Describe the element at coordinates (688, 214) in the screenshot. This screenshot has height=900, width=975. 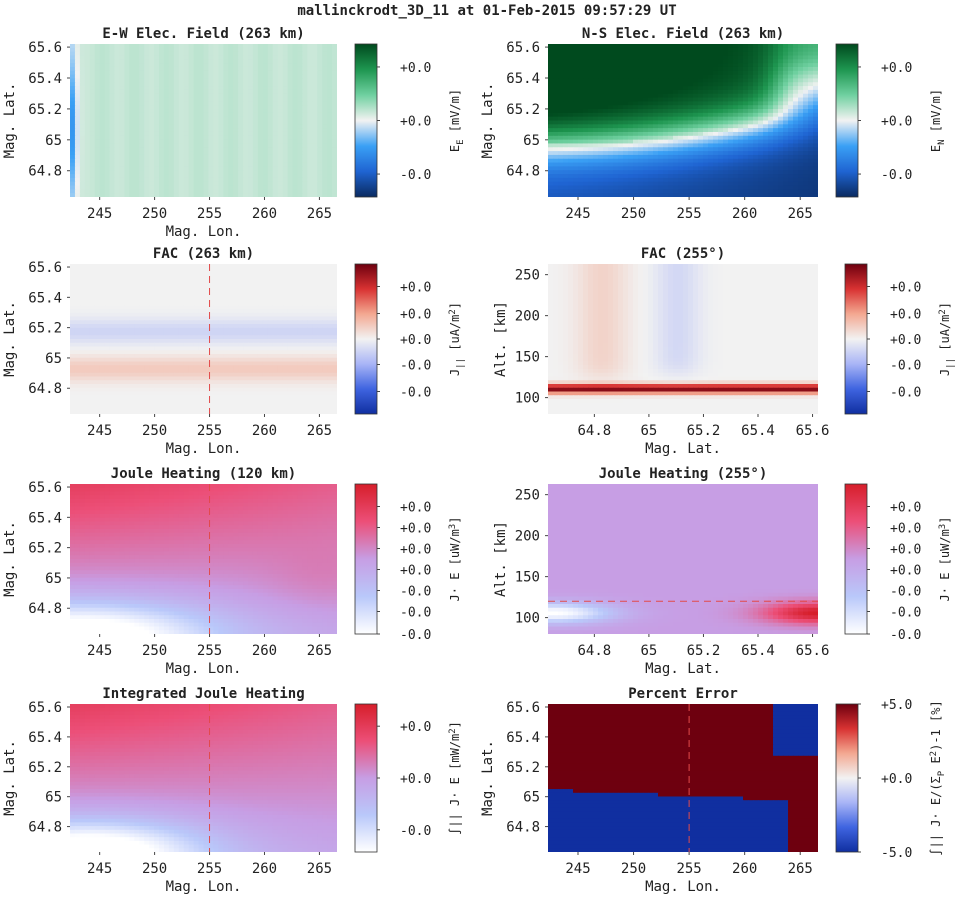
I see `x-tick-label: 255` at that location.